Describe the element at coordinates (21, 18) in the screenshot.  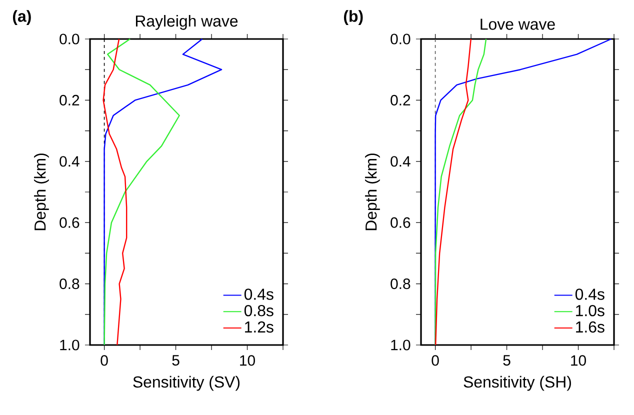
I see `text: (a)` at that location.